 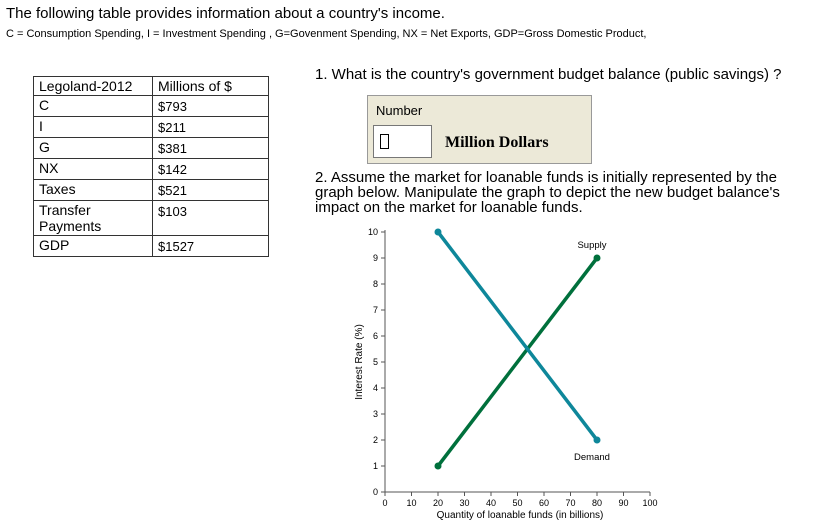 I want to click on table-cell-label: I, so click(x=93, y=127).